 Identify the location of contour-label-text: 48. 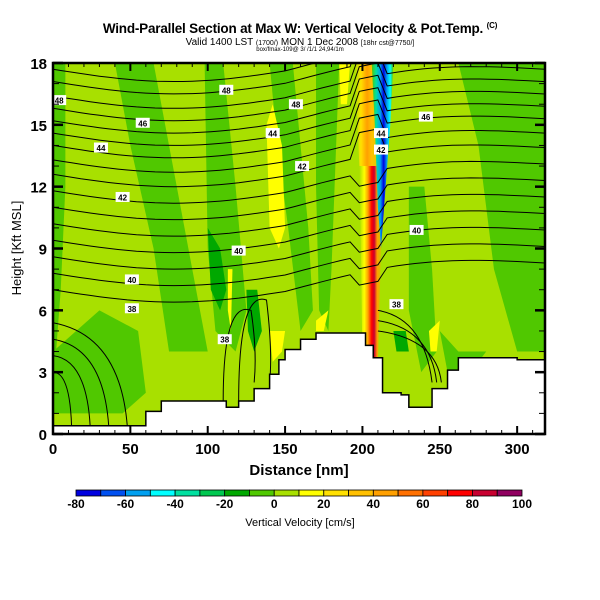
(295, 105).